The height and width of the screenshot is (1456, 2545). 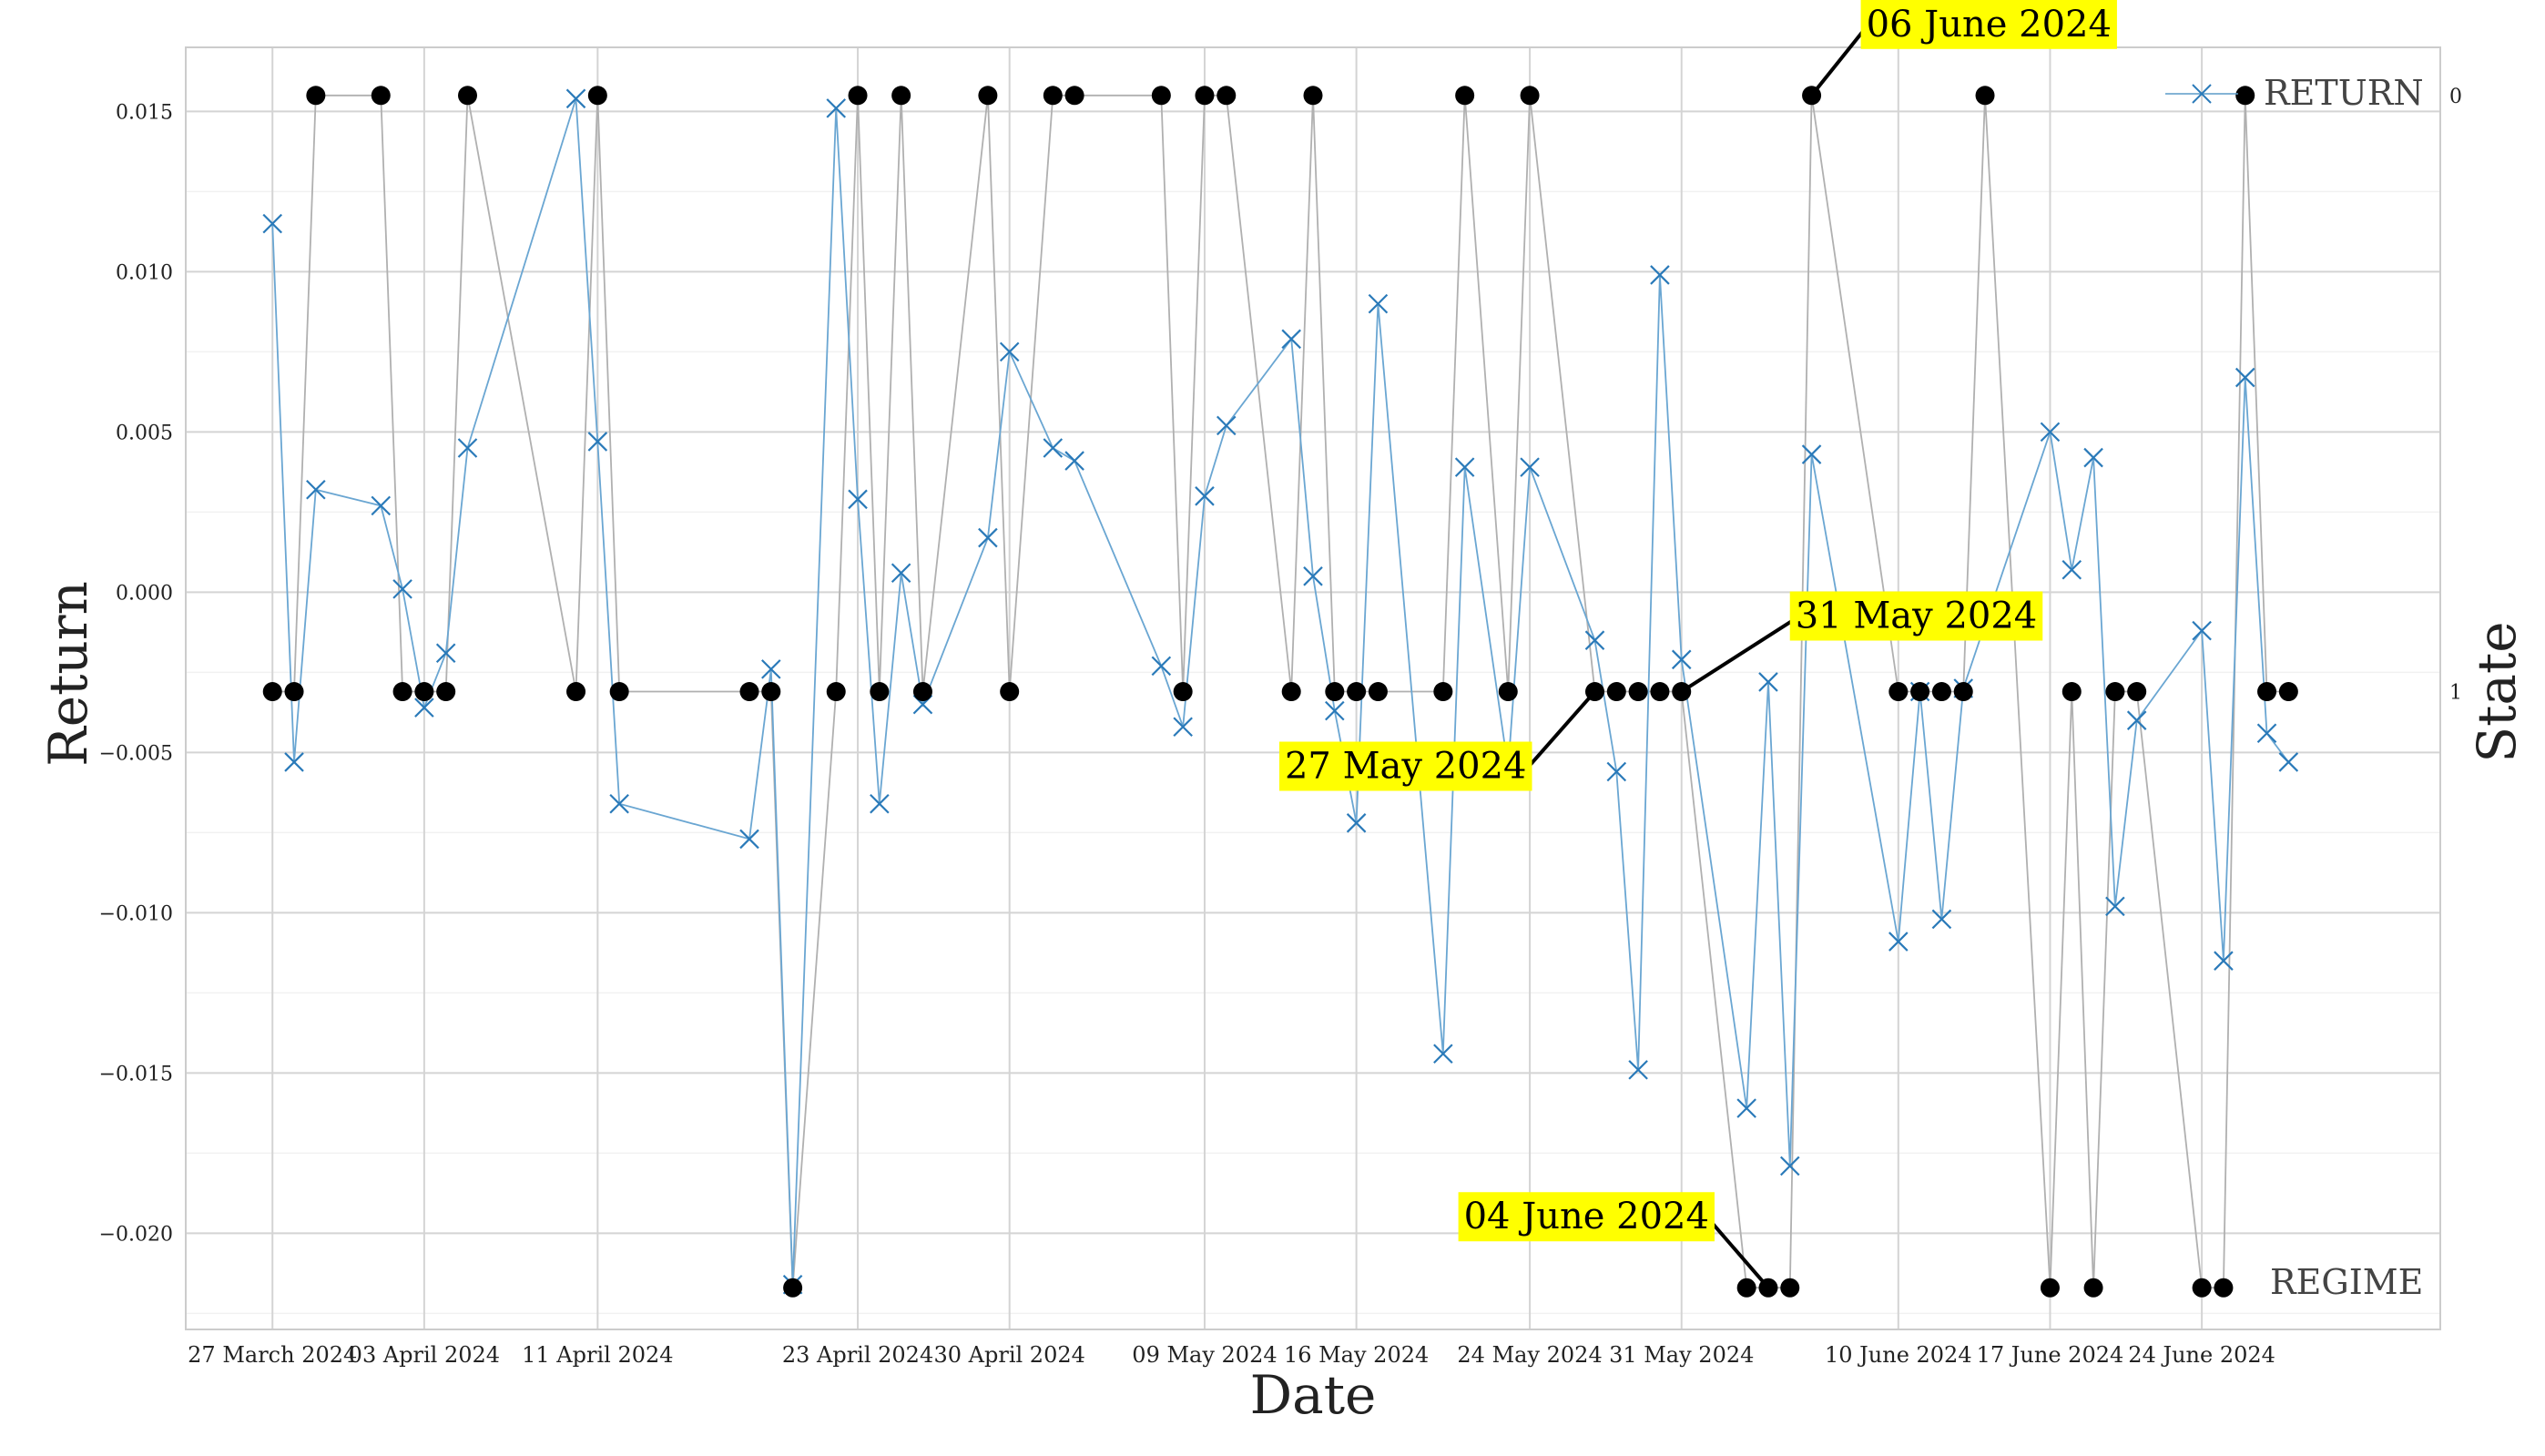 I want to click on y-tick-label: 0.000, so click(x=144, y=594).